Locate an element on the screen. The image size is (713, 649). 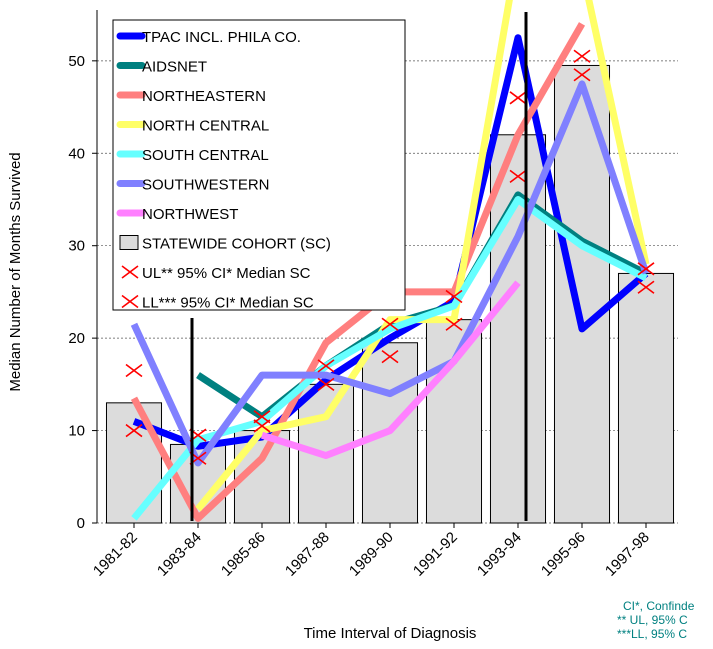
x-tick-label: 1983-84 is located at coordinates (179, 554).